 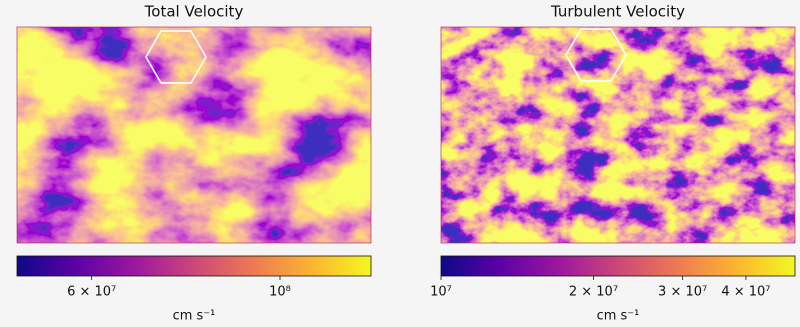 What do you see at coordinates (194, 12) in the screenshot?
I see `panel-title: Total Velocity` at bounding box center [194, 12].